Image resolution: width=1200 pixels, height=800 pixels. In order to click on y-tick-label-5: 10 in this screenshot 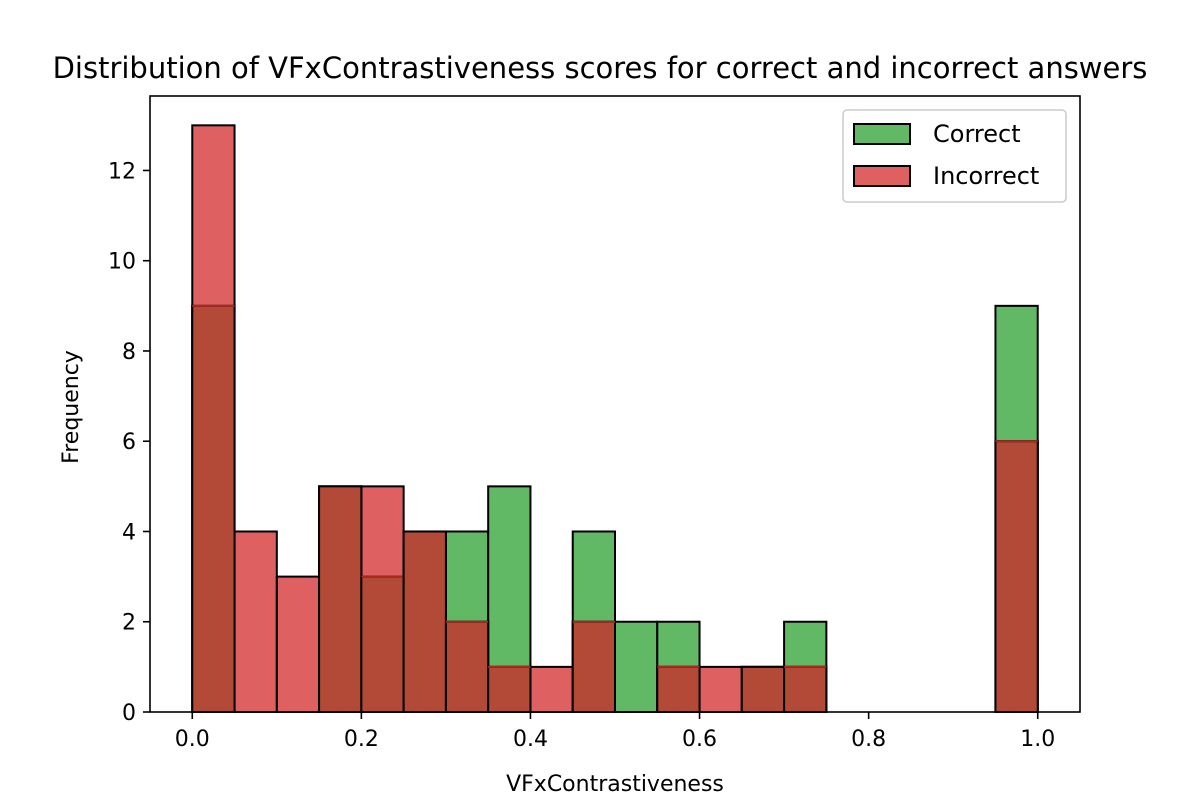, I will do `click(122, 262)`.